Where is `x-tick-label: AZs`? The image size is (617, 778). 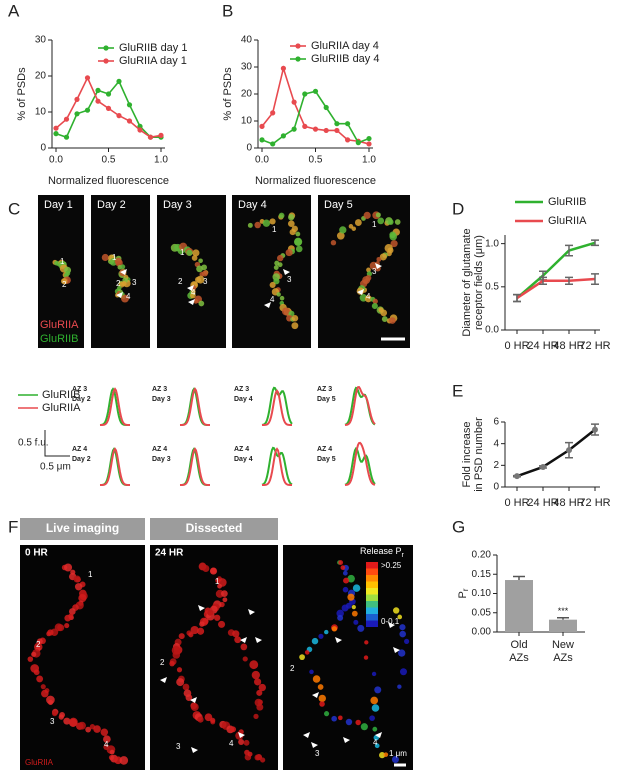
x-tick-label: AZs is located at coordinates (563, 658).